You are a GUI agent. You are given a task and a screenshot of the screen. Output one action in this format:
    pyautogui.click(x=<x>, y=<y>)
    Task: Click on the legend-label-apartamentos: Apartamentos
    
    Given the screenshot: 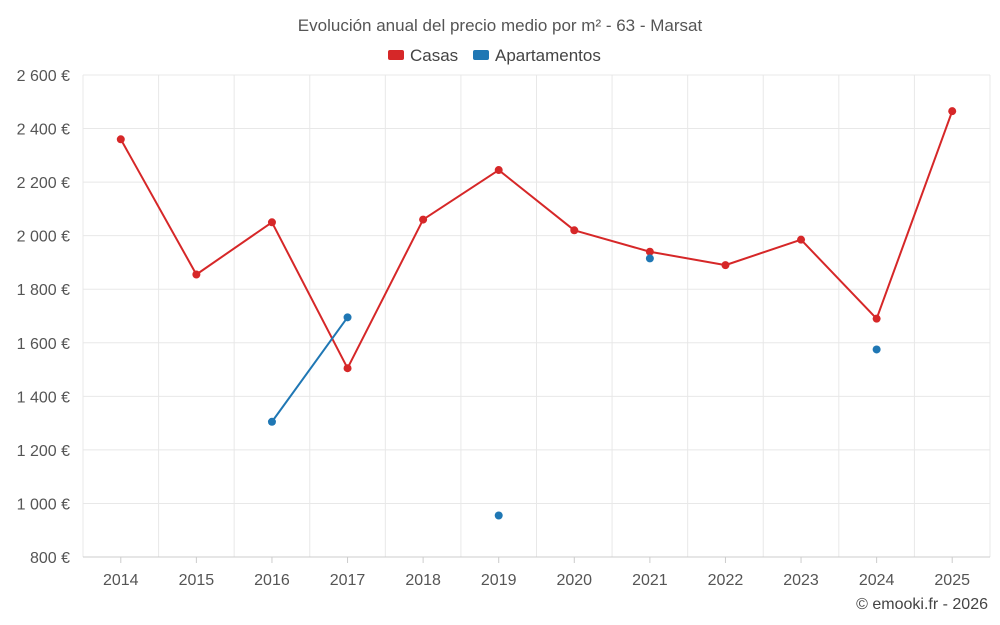 What is the action you would take?
    pyautogui.click(x=548, y=55)
    